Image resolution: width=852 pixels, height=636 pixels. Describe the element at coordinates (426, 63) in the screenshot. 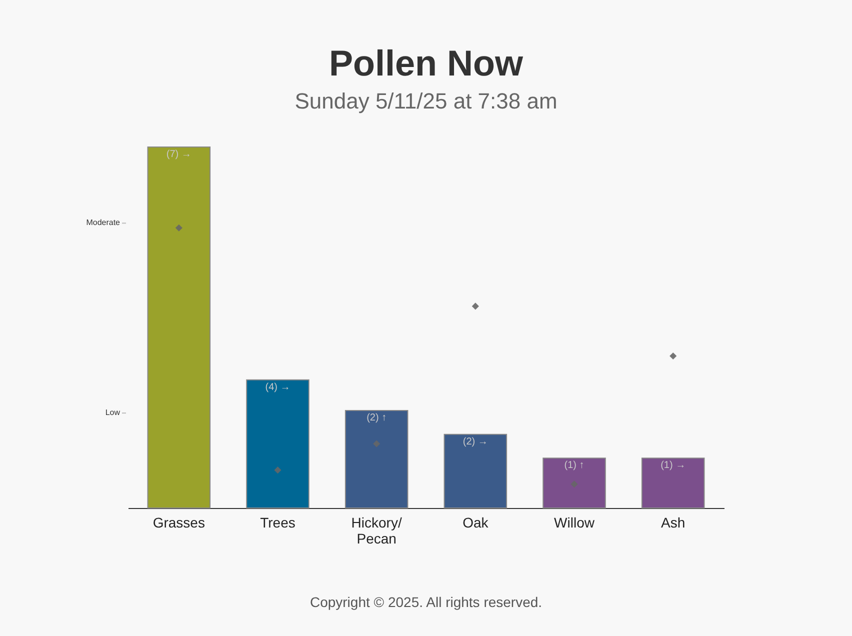

I see `chart-title: Pollen Now` at that location.